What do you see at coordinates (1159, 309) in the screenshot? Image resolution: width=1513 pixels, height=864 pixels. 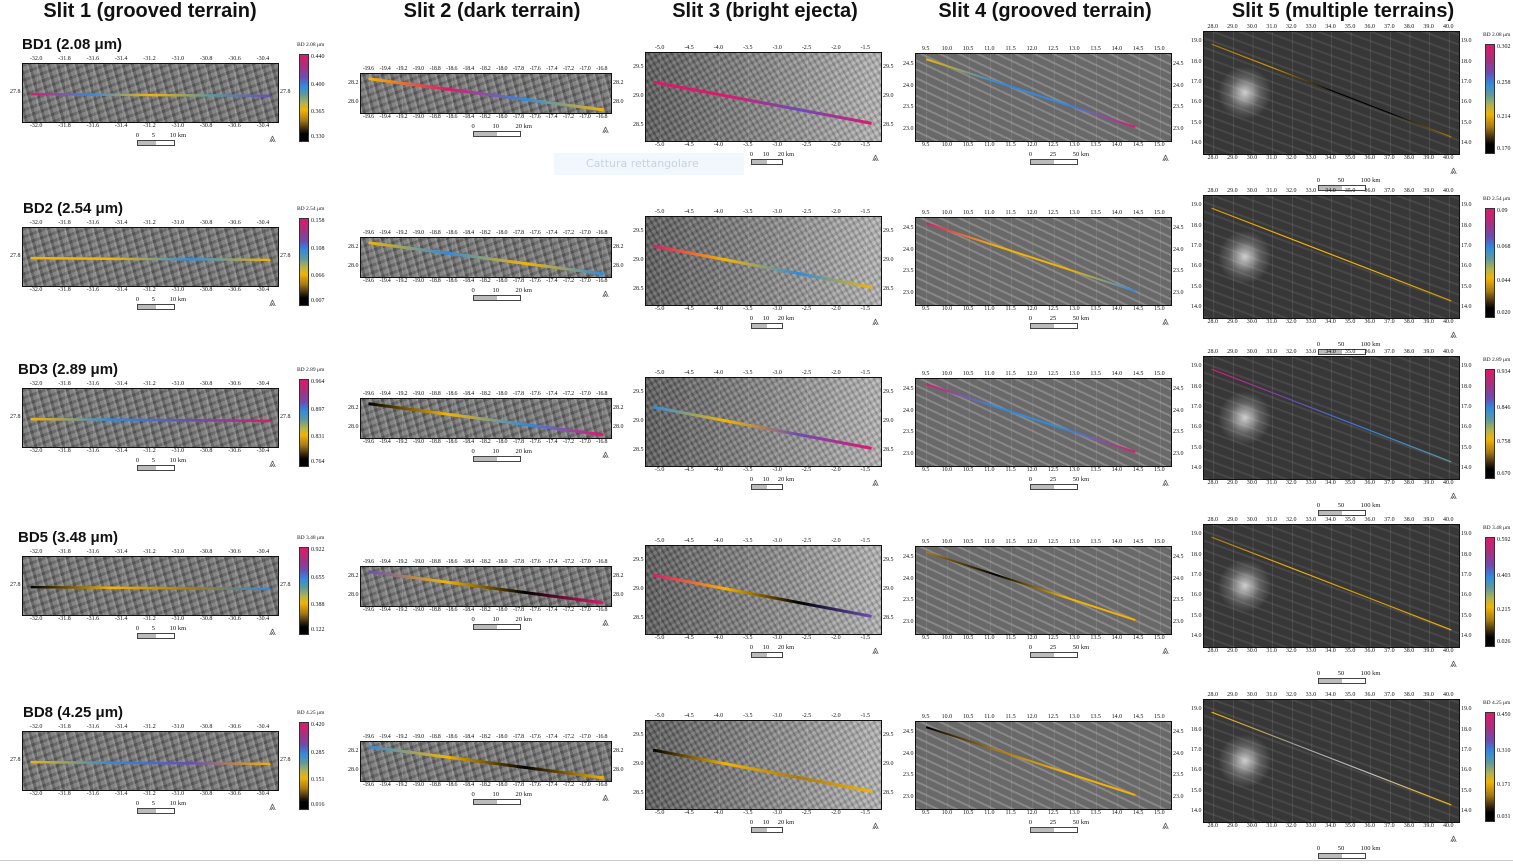 I see `x-tick-label-bottom: 15.0` at bounding box center [1159, 309].